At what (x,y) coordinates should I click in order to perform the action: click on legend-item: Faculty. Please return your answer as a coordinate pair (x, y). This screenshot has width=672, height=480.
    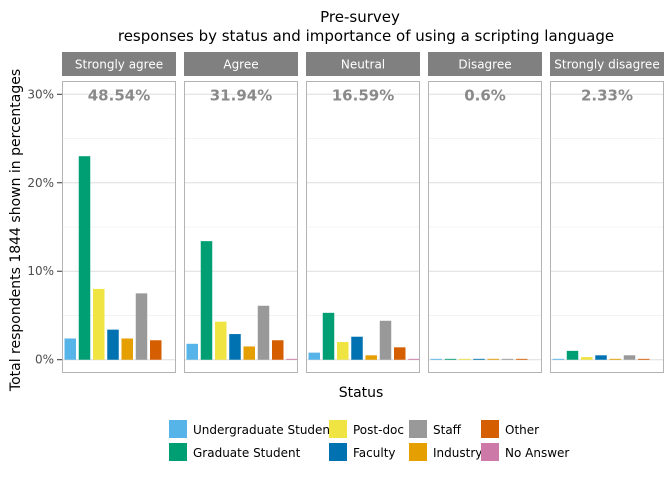
    Looking at the image, I should click on (362, 452).